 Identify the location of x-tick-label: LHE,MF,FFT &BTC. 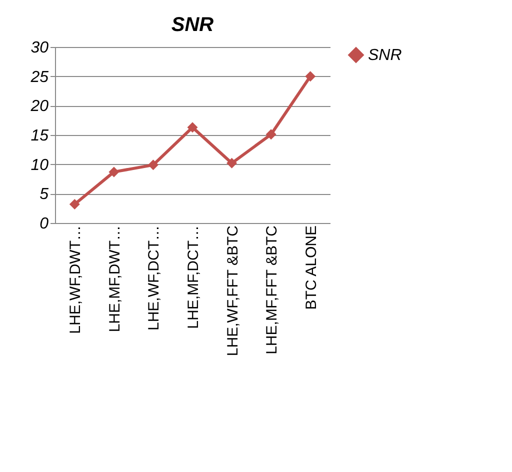
(272, 289).